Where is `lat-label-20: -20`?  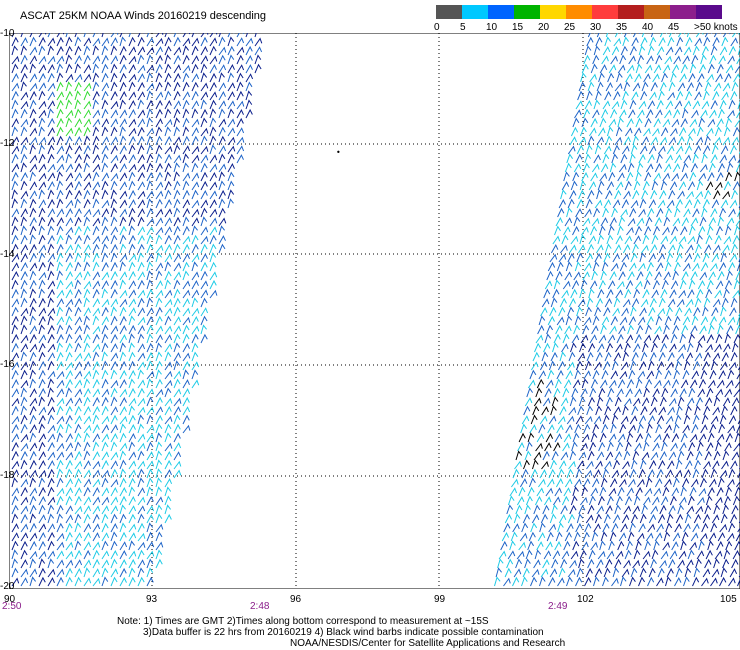 lat-label-20: -20 is located at coordinates (7, 586).